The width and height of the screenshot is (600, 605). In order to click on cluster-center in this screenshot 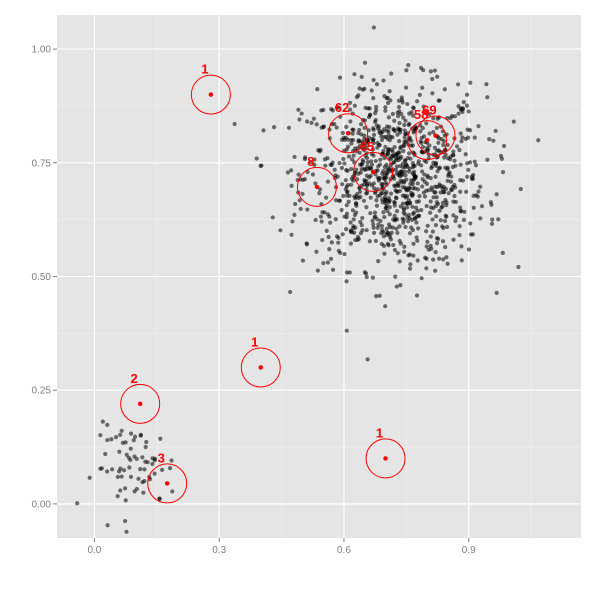, I will do `click(427, 140)`.